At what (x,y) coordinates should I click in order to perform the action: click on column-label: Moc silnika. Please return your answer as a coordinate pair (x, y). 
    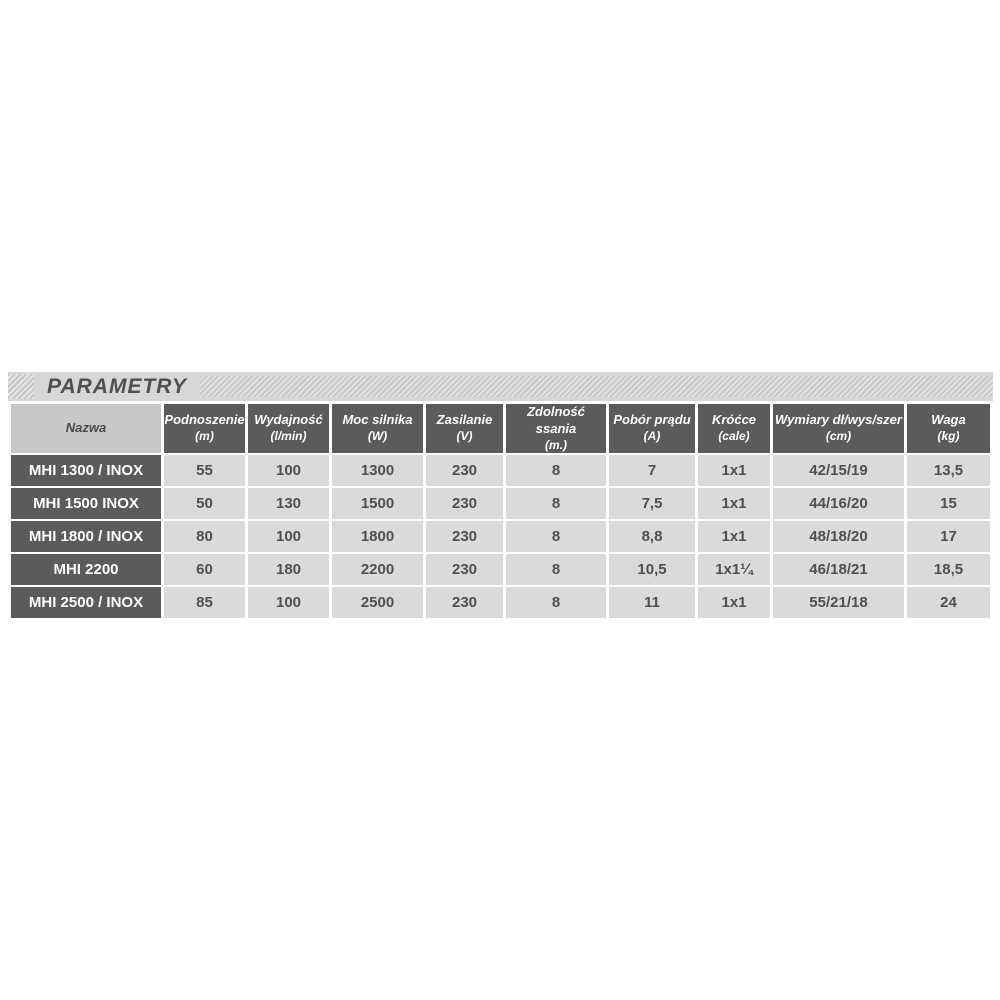
    Looking at the image, I should click on (377, 420).